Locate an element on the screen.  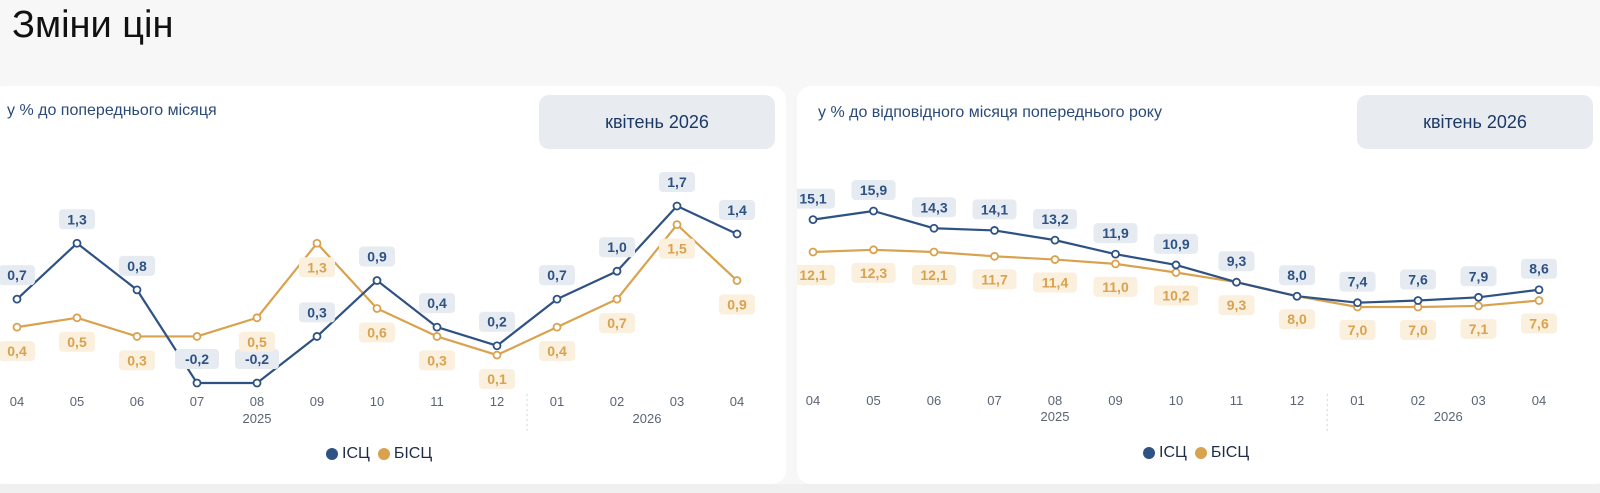
data-label-cpi: 7,9 is located at coordinates (1478, 276).